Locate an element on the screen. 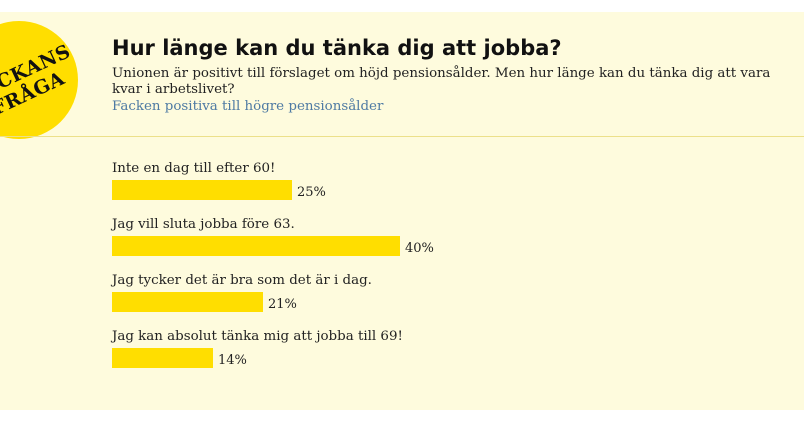 This screenshot has width=804, height=421. option-result: 40% is located at coordinates (452, 246).